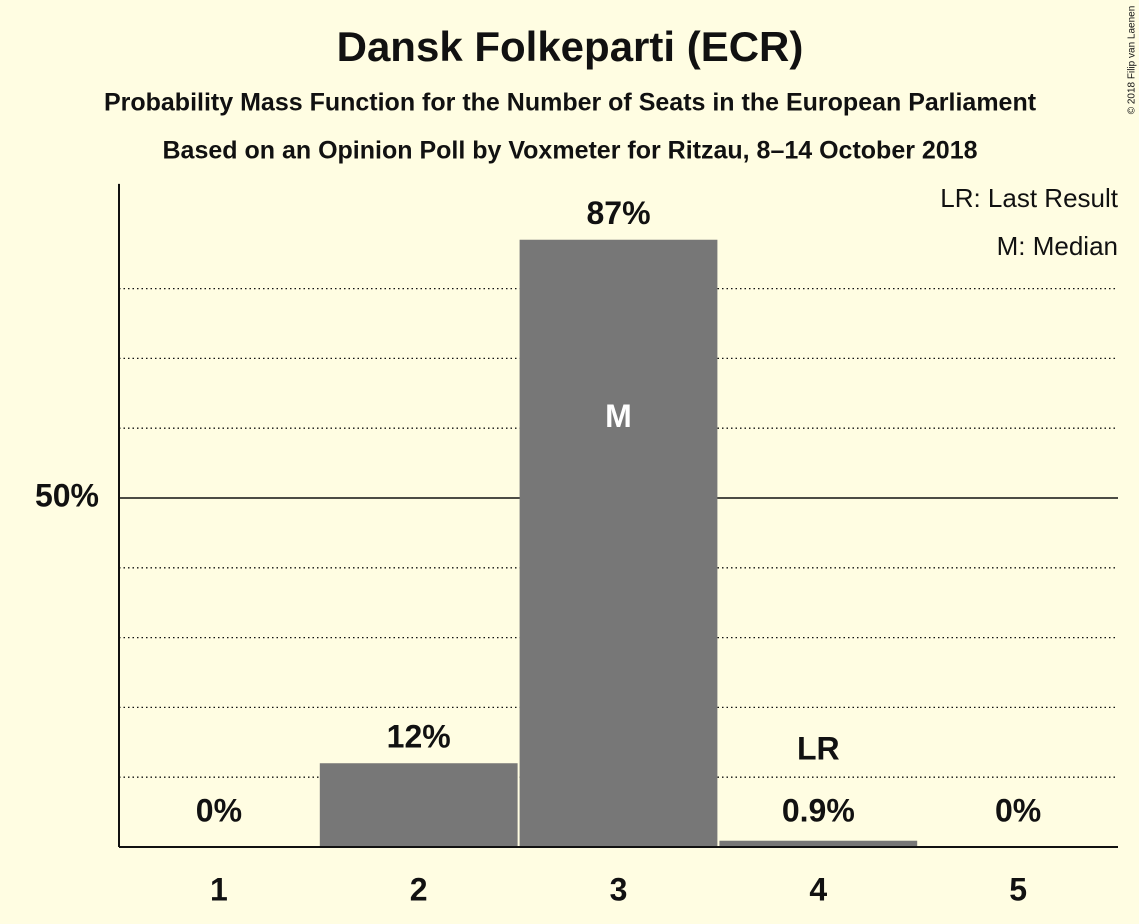  I want to click on x-tick-label: 2, so click(419, 889).